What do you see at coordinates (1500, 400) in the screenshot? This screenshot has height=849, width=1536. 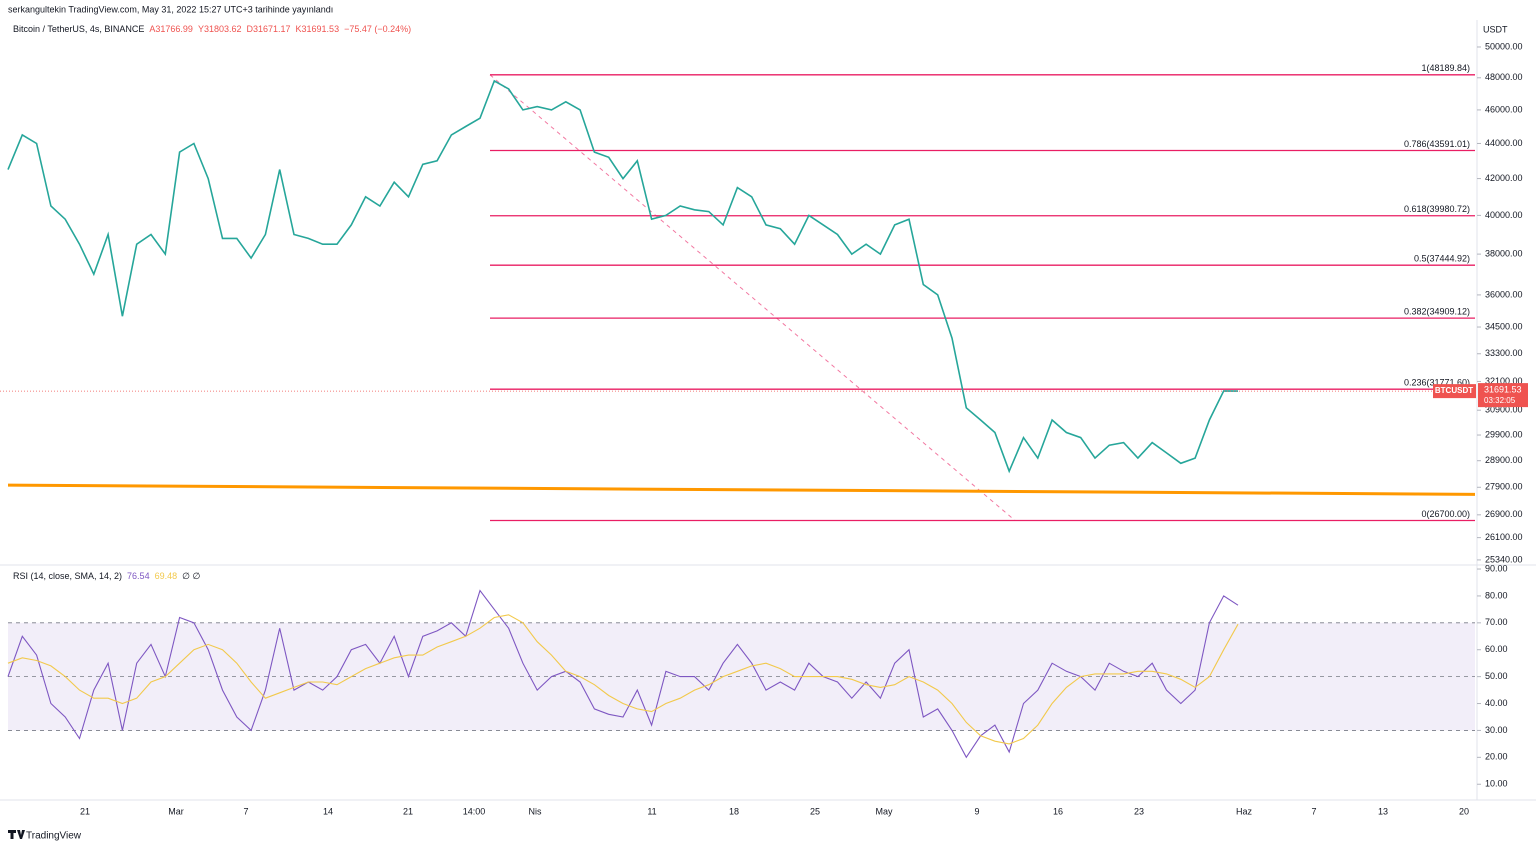 I see `countdown: 03:32:05` at bounding box center [1500, 400].